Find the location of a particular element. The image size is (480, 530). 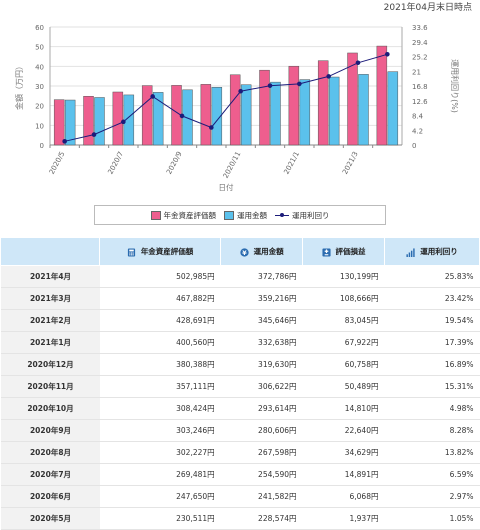

month-cell: 2020年7月 is located at coordinates (50, 474).